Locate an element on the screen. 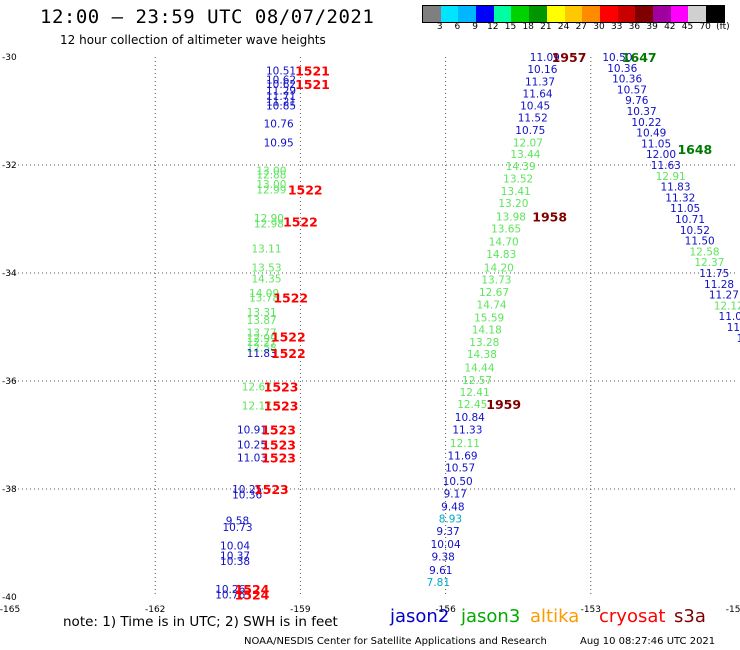 Image resolution: width=740 pixels, height=650 pixels. wave-height-label: 14.44 is located at coordinates (479, 369).